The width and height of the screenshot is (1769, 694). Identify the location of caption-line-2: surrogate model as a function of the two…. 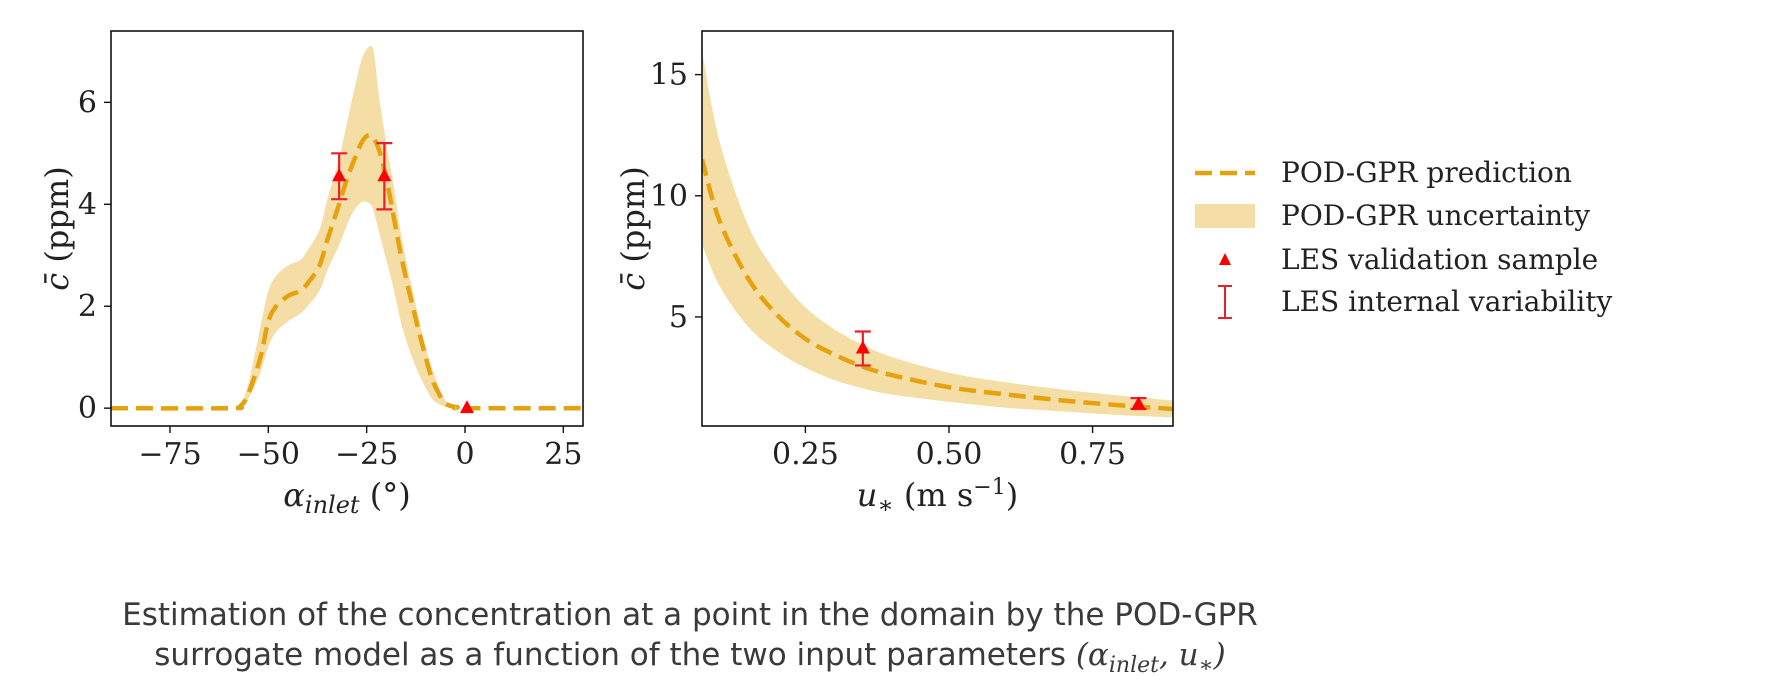
(690, 660).